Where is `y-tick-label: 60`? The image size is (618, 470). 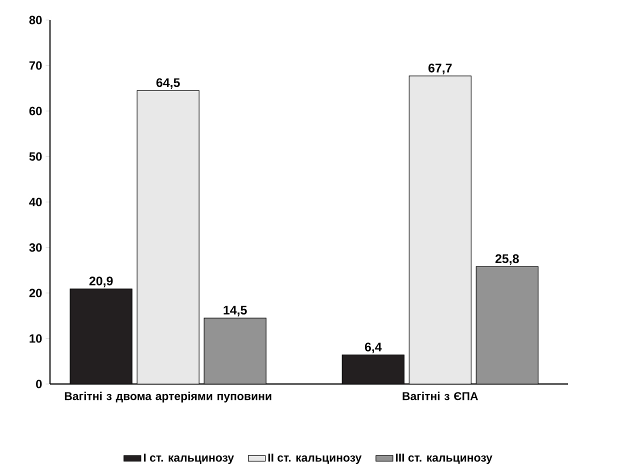 y-tick-label: 60 is located at coordinates (35, 111).